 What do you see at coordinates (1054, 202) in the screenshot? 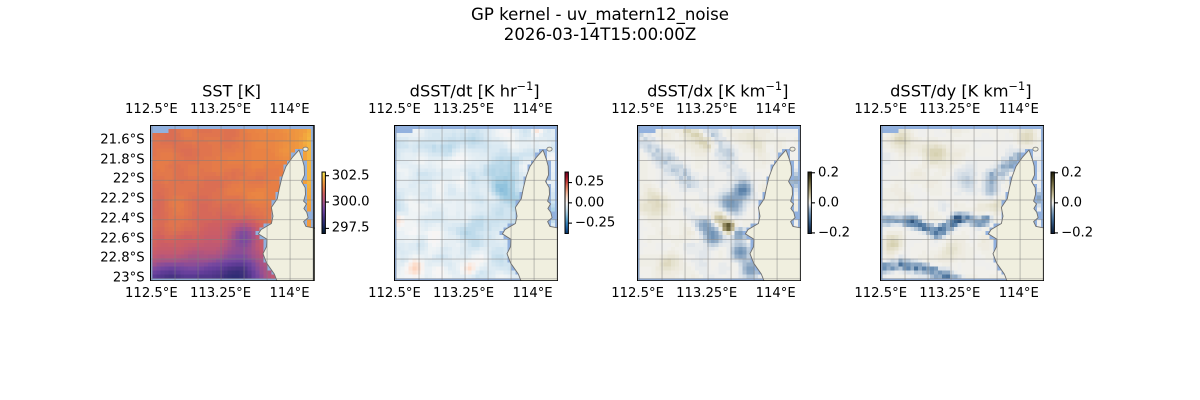
I see `colorbar-dsst_dy` at bounding box center [1054, 202].